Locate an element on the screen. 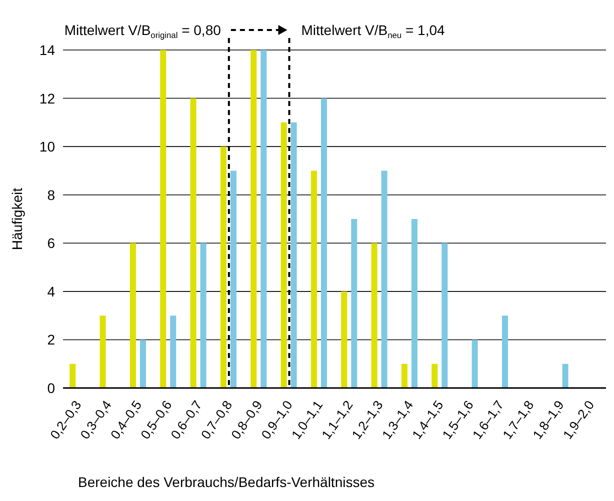 The image size is (614, 501). ref-line-label: Mittelwert V/B$_{original}$ = 0,80 is located at coordinates (143, 31).